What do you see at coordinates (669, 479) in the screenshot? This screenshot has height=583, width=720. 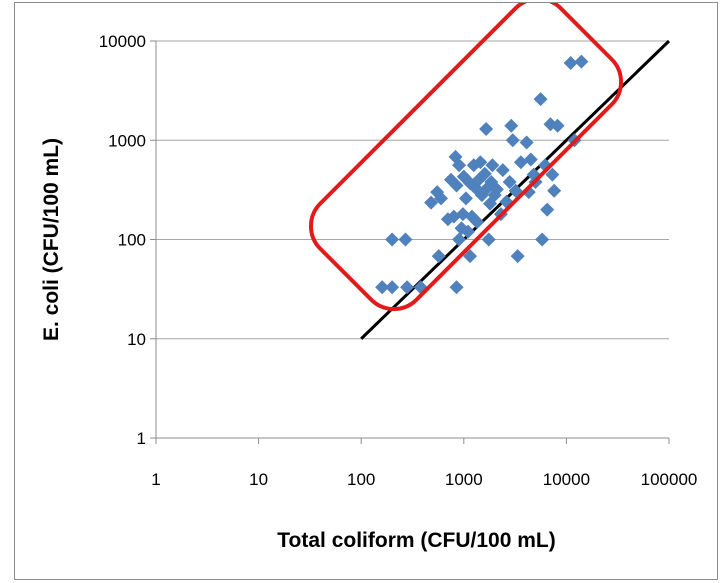 I see `x-tick-label: 100000` at bounding box center [669, 479].